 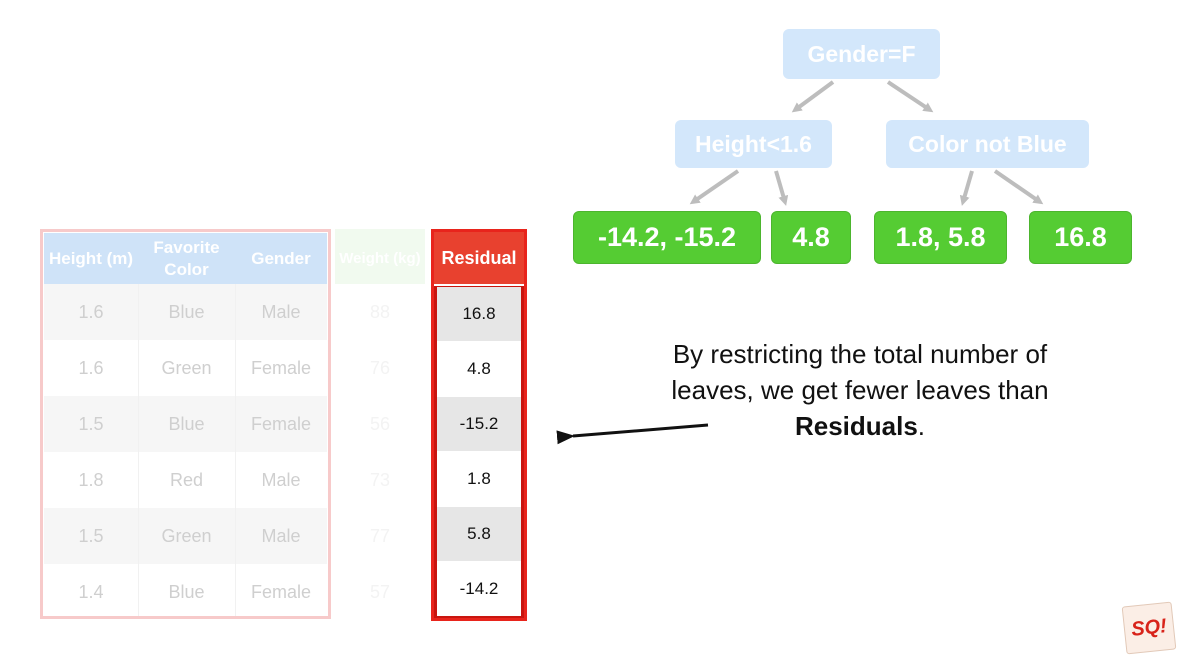 I want to click on tree-root-label: Gender=F, so click(x=861, y=53).